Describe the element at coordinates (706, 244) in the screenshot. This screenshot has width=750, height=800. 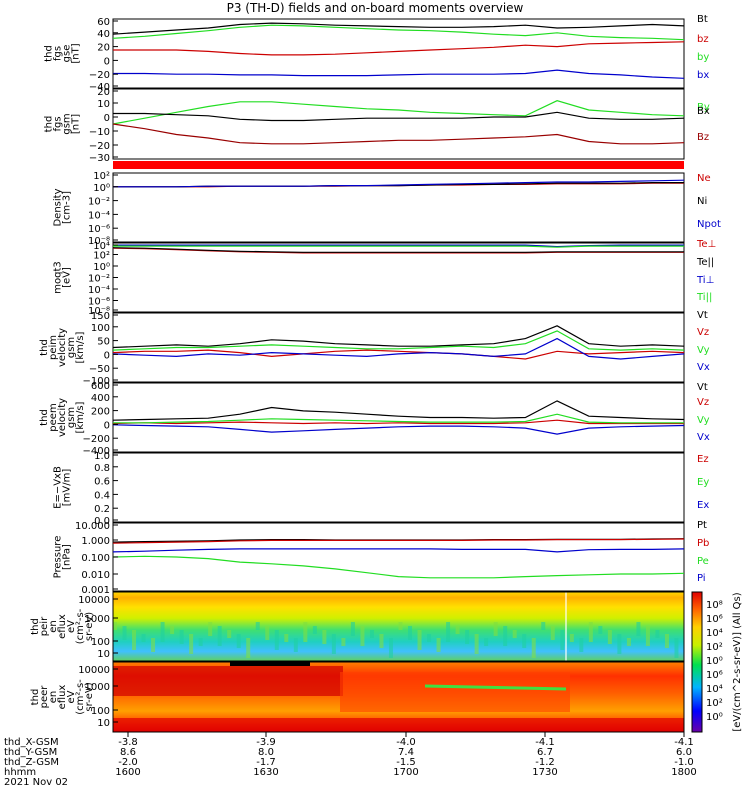
I see `legend-te: Te⊥` at that location.